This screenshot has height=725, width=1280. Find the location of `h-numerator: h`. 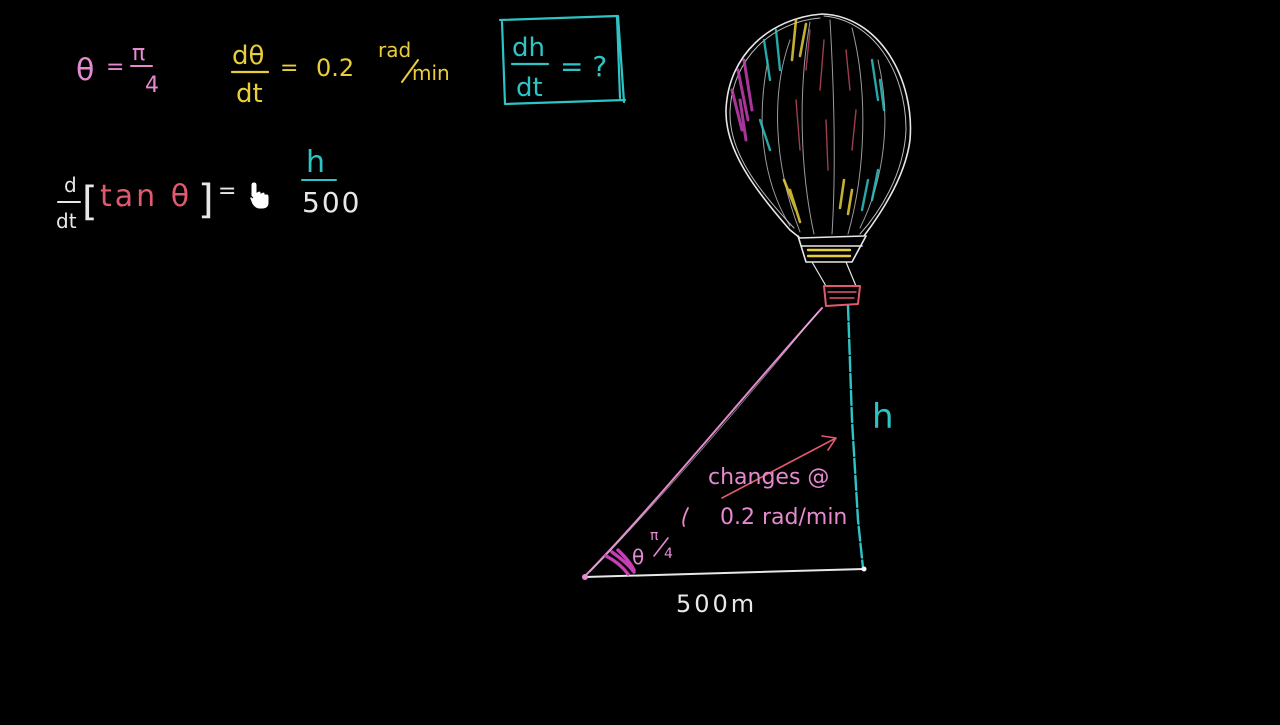

h-numerator: h is located at coordinates (315, 162).